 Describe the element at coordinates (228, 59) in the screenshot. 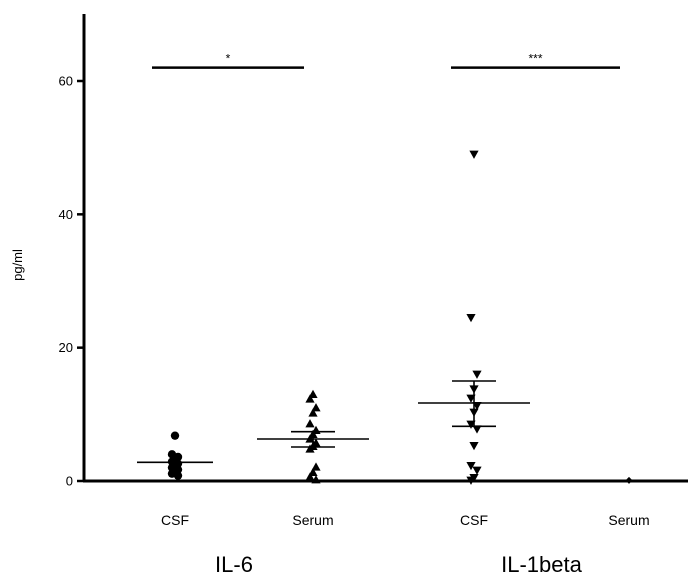

I see `significance-label: *` at that location.